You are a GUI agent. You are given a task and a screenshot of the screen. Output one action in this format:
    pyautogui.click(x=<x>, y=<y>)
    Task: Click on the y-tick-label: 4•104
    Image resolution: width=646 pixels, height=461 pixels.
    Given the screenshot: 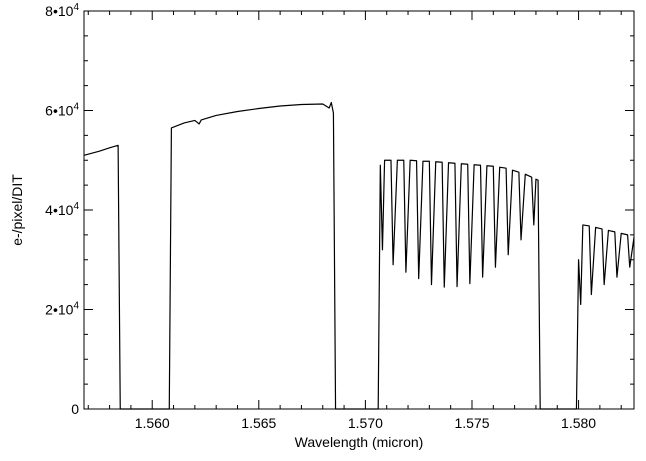 What is the action you would take?
    pyautogui.click(x=62, y=209)
    